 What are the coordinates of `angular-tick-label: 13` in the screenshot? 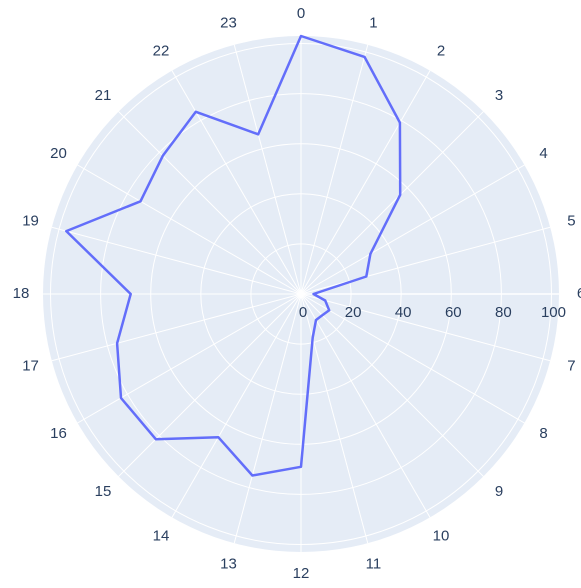 It's located at (228, 563).